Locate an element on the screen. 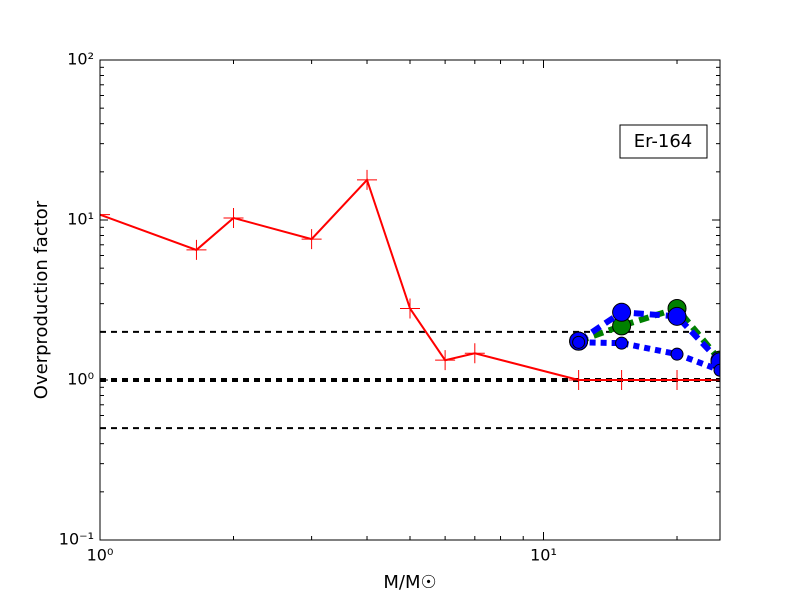 The height and width of the screenshot is (604, 800). annotation: Er-164 is located at coordinates (663, 141).